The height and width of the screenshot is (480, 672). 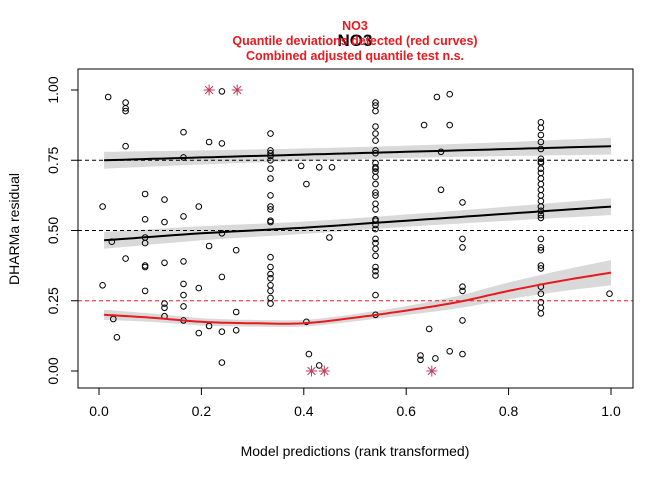 I want to click on x-tick-label: 0.0, so click(x=99, y=411).